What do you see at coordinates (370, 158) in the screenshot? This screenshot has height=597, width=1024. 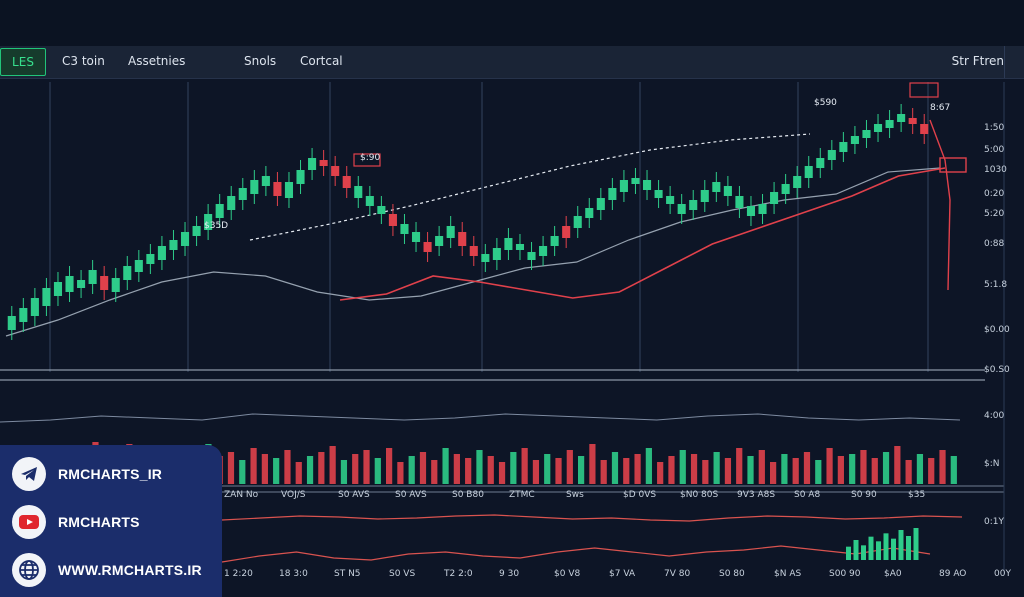 I see `chart-price-label: $:90` at bounding box center [370, 158].